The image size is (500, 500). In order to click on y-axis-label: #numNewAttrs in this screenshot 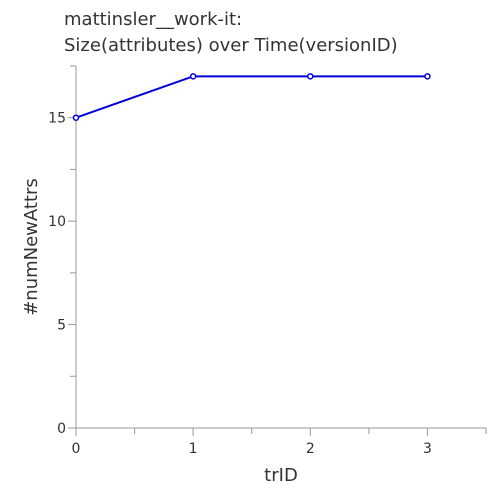, I will do `click(31, 247)`.